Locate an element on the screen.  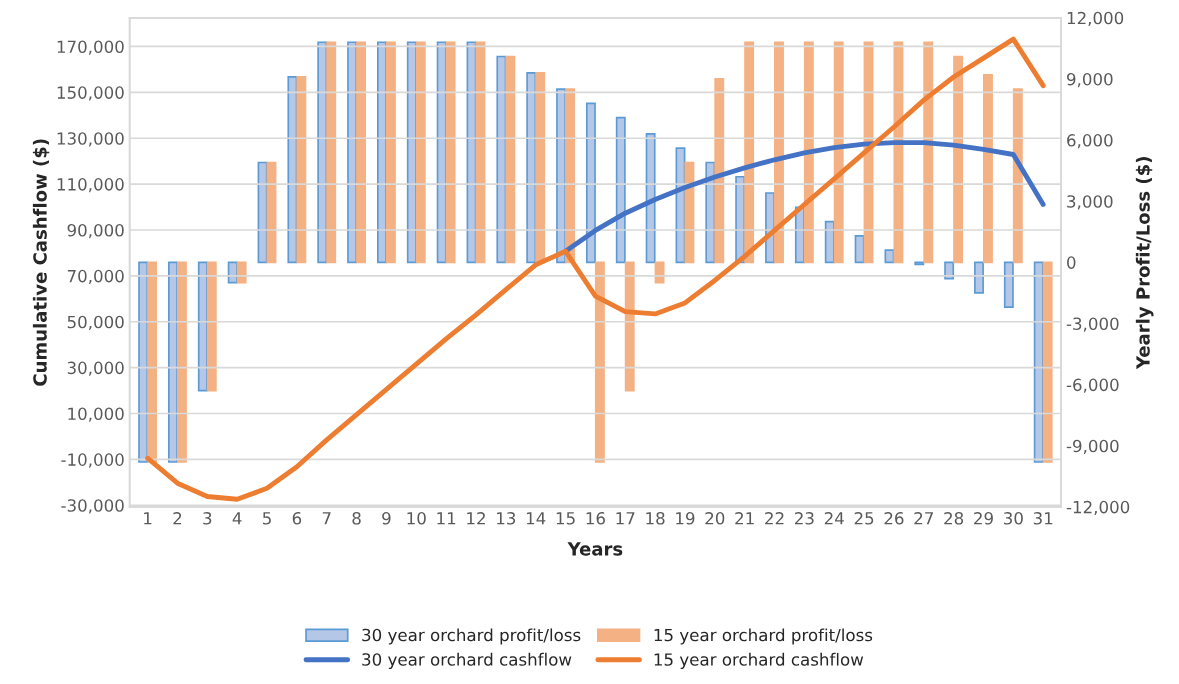
y2-axis-title: Yearly Profit/Loss ($) is located at coordinates (1144, 263).